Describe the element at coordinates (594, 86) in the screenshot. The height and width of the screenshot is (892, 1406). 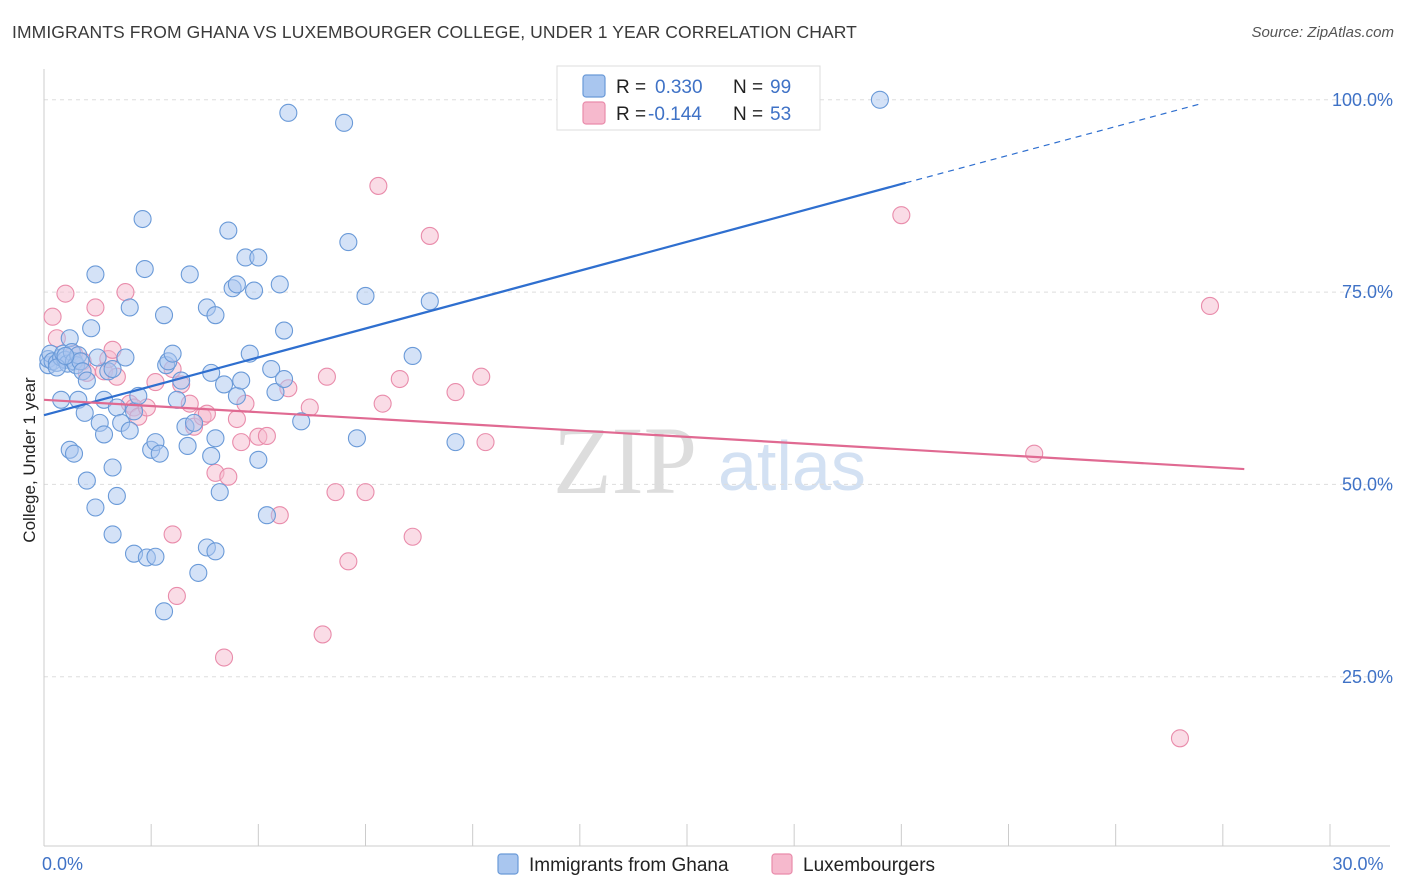
I see `stats-legend-blue-swatch` at that location.